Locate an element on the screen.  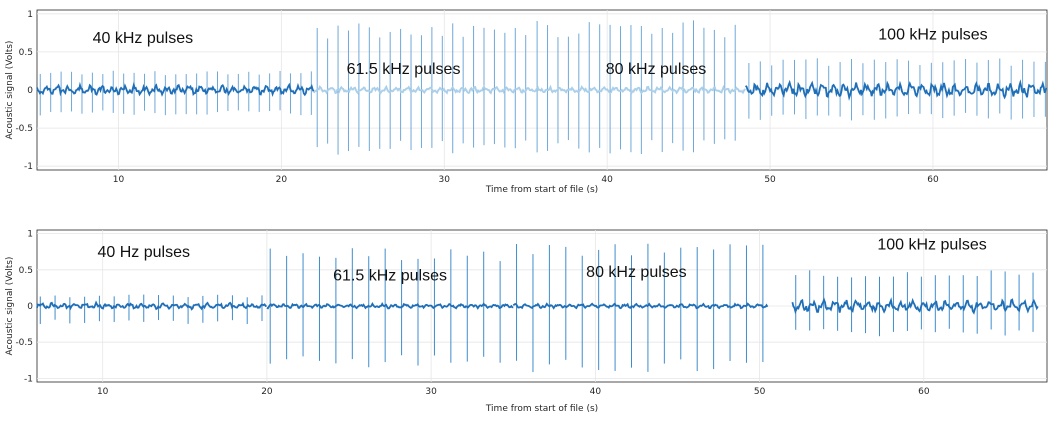
annotation-label: 40 Hz pulses is located at coordinates (143, 252).